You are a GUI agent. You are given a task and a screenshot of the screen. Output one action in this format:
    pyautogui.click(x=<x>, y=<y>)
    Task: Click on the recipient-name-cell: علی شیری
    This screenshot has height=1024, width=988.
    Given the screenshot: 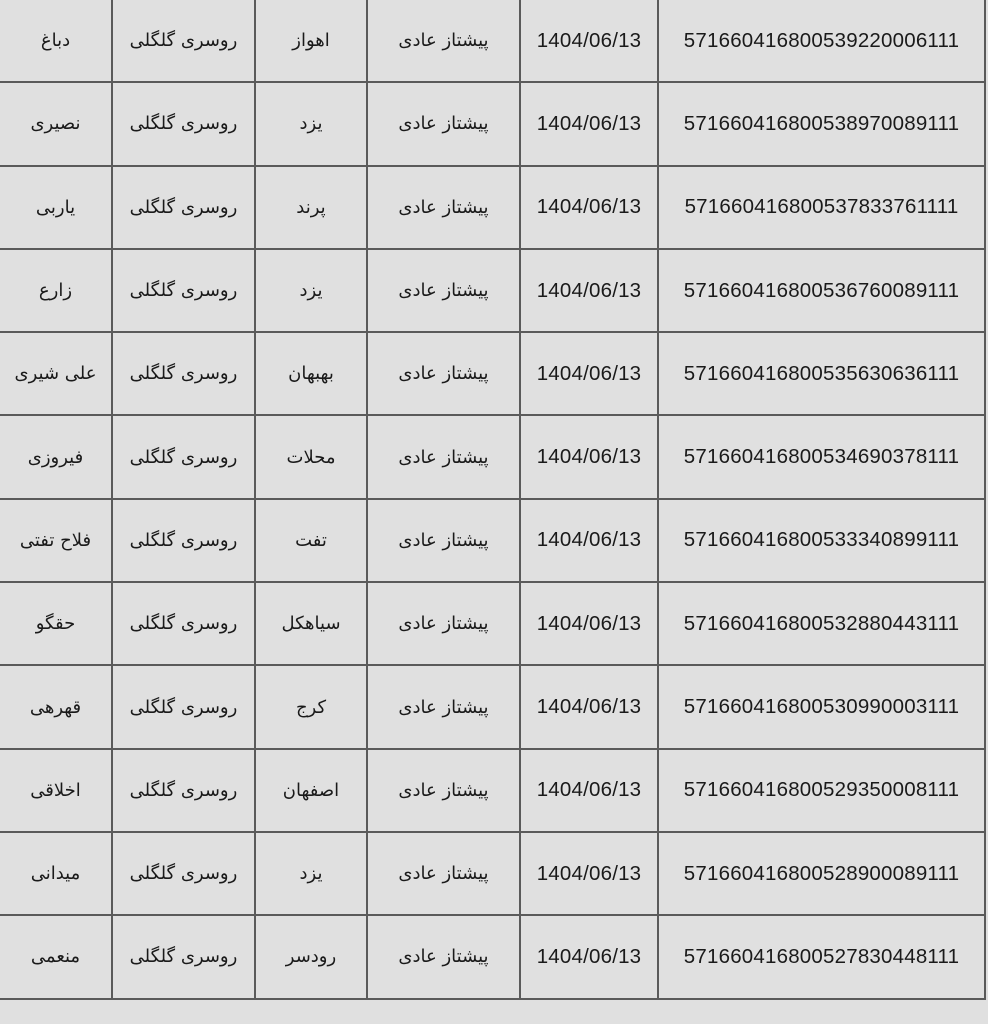 What is the action you would take?
    pyautogui.click(x=56, y=374)
    